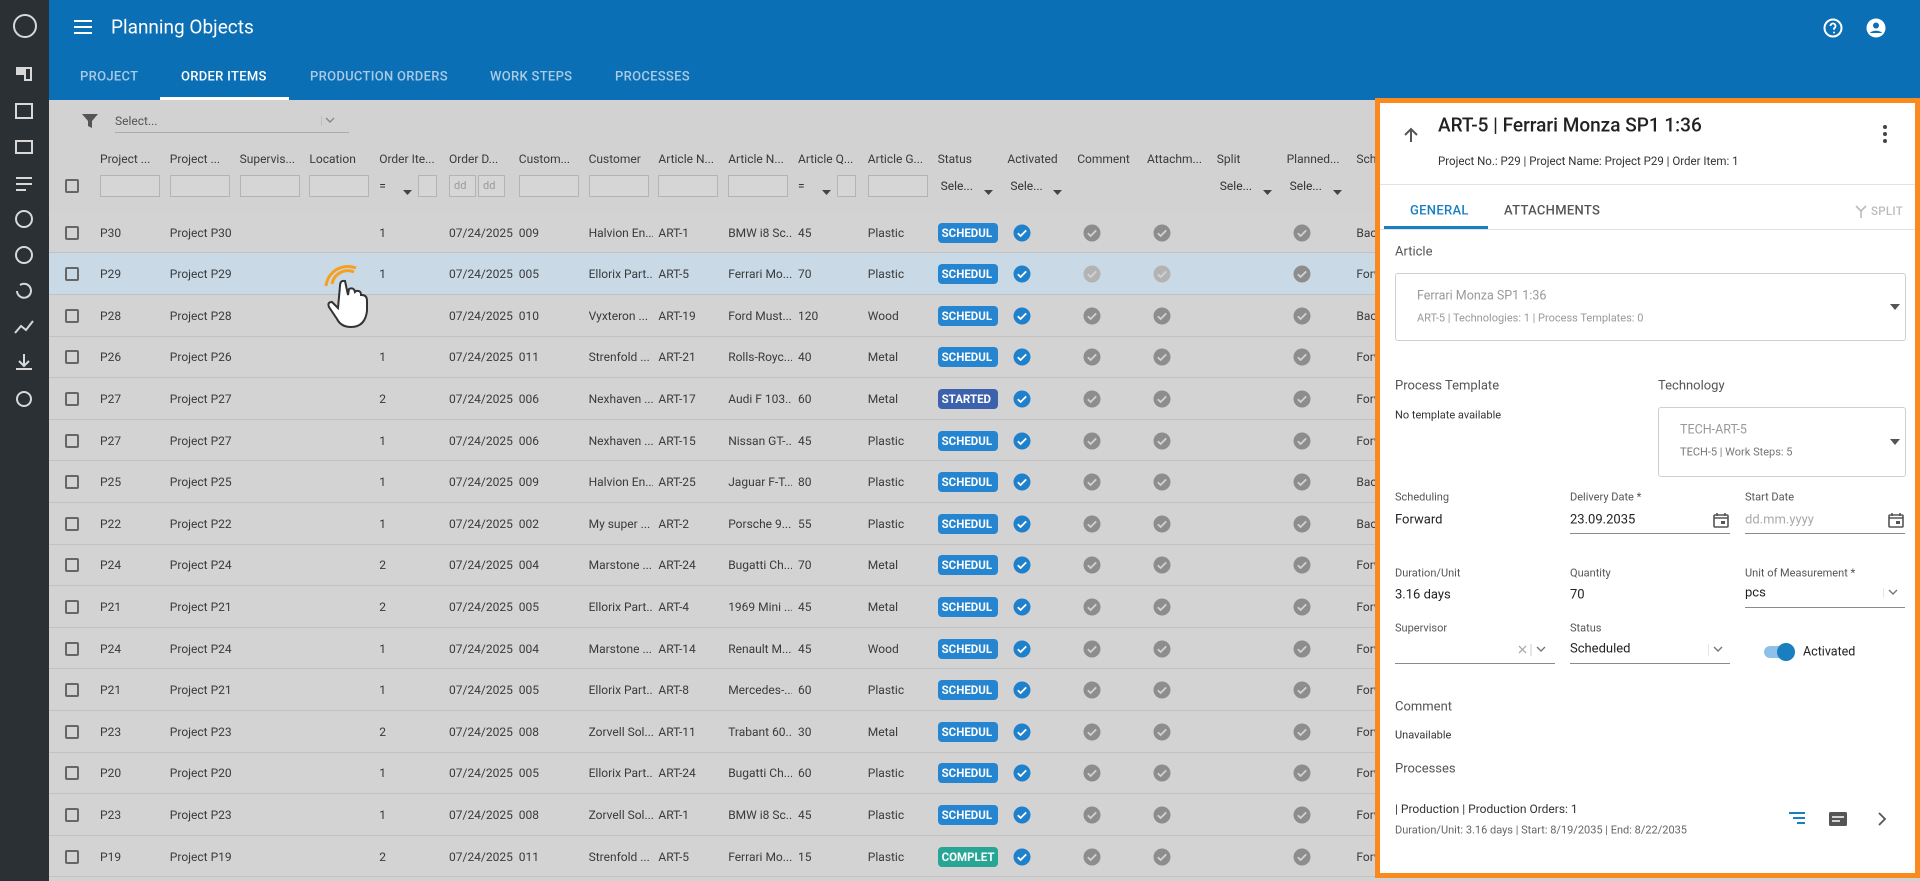 The width and height of the screenshot is (1920, 881). Describe the element at coordinates (652, 77) in the screenshot. I see `nav-tab: PROCESSES` at that location.